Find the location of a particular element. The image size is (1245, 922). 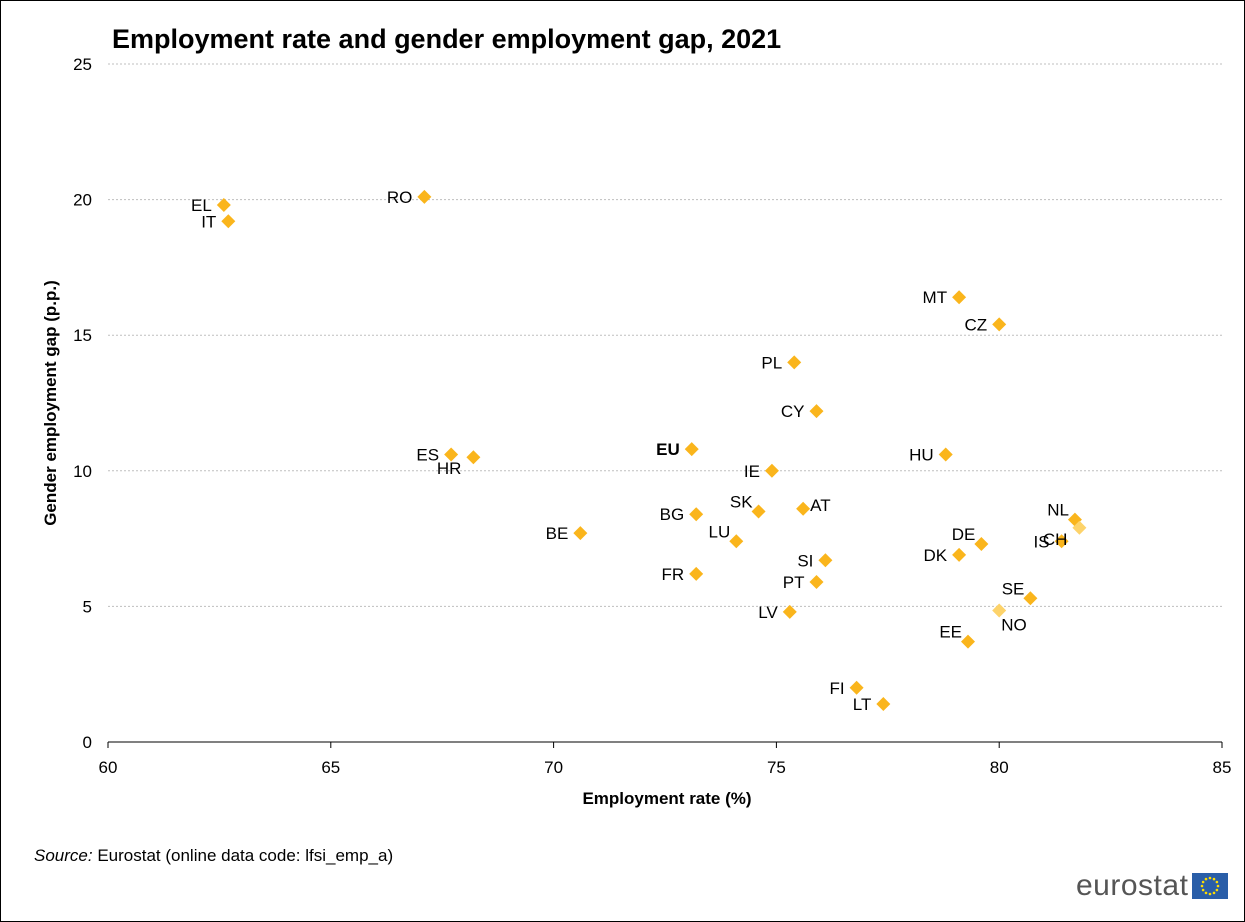

point-label-el: EL is located at coordinates (201, 205).